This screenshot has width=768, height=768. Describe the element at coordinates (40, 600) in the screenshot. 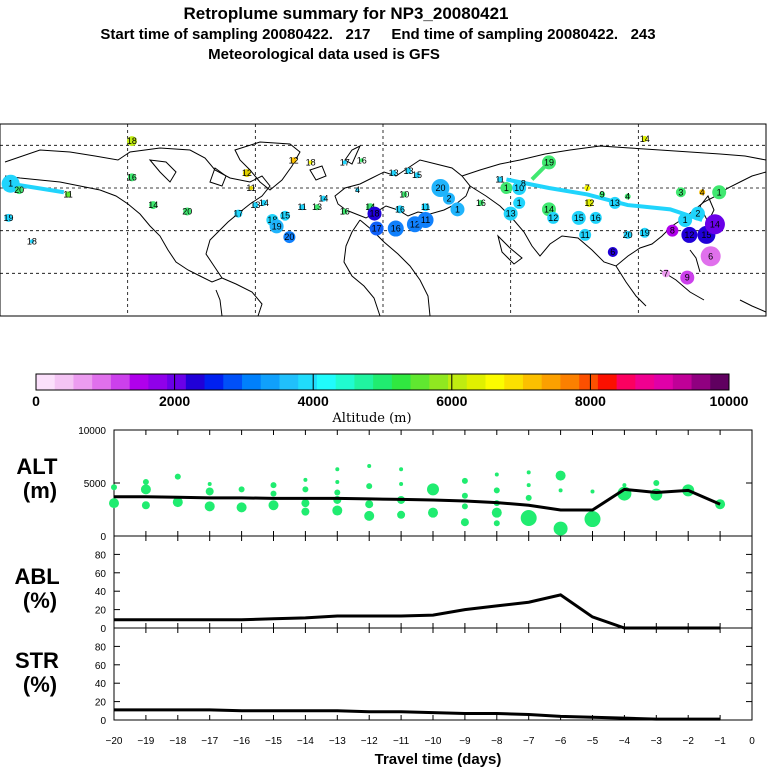

I see `abl-label-line2: (%)` at that location.